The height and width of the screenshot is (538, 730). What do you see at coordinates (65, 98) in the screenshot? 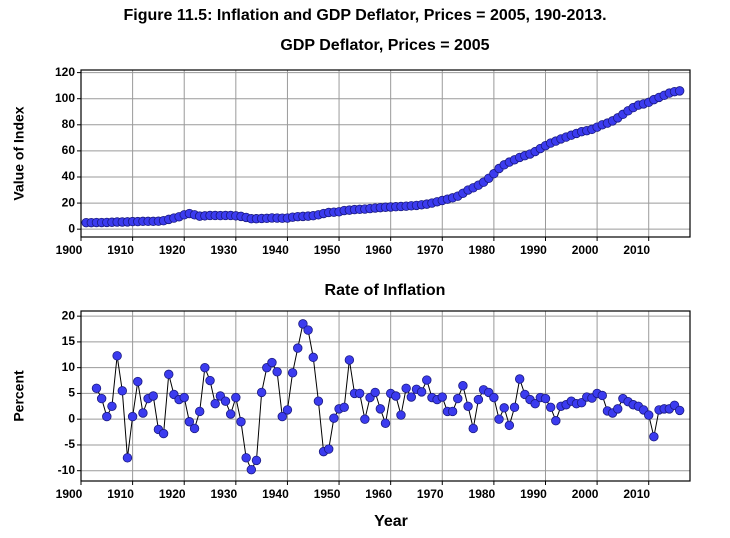
I see `y-tick-label: 100` at bounding box center [65, 98].